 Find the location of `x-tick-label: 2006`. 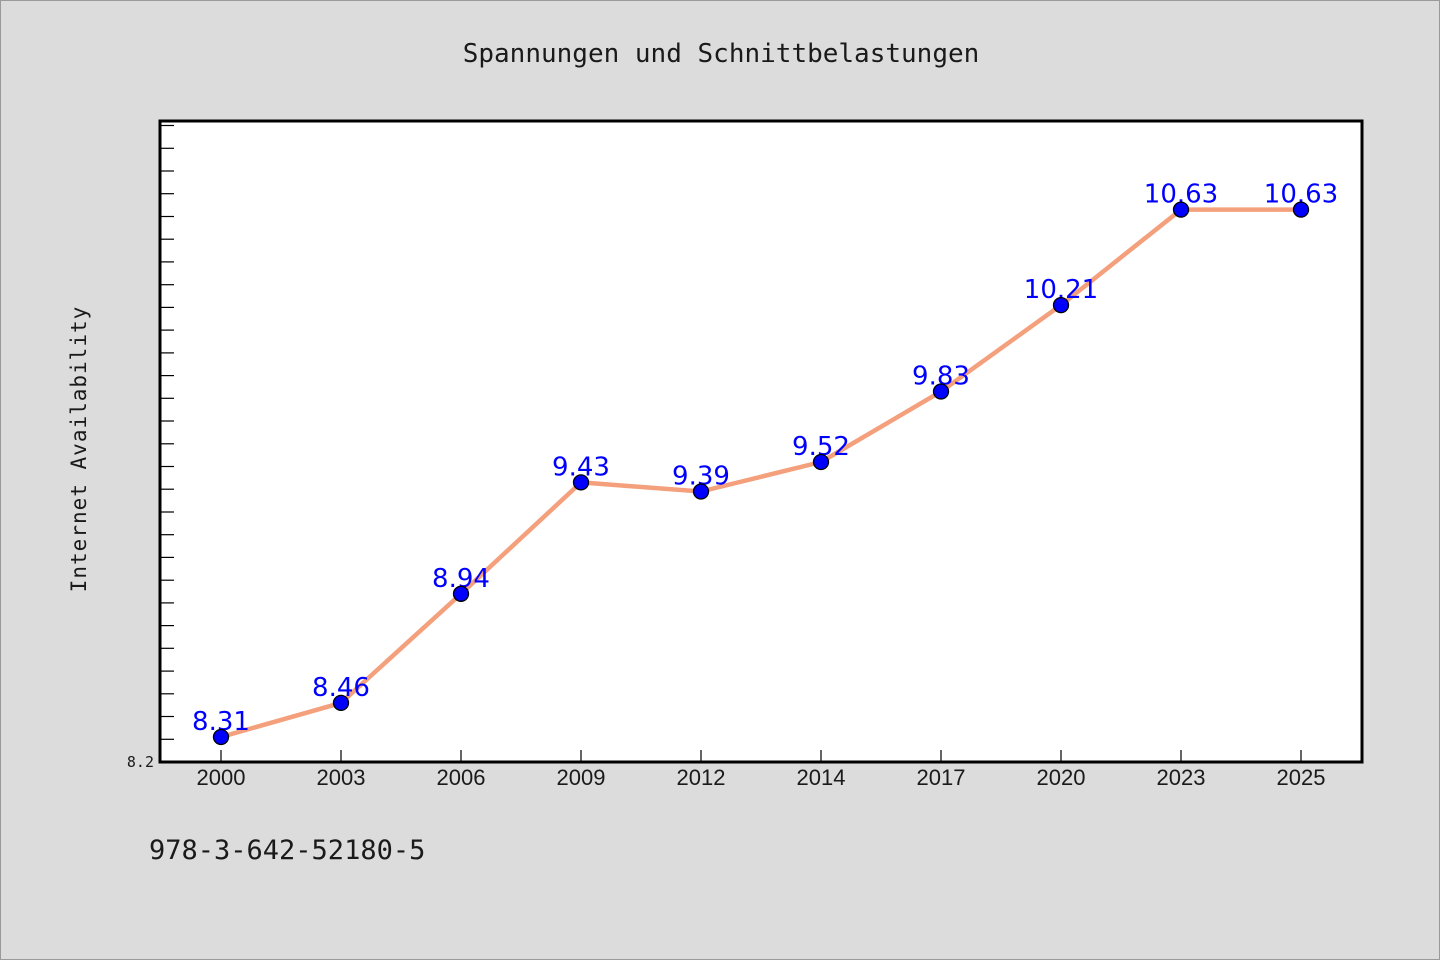

x-tick-label: 2006 is located at coordinates (461, 777).